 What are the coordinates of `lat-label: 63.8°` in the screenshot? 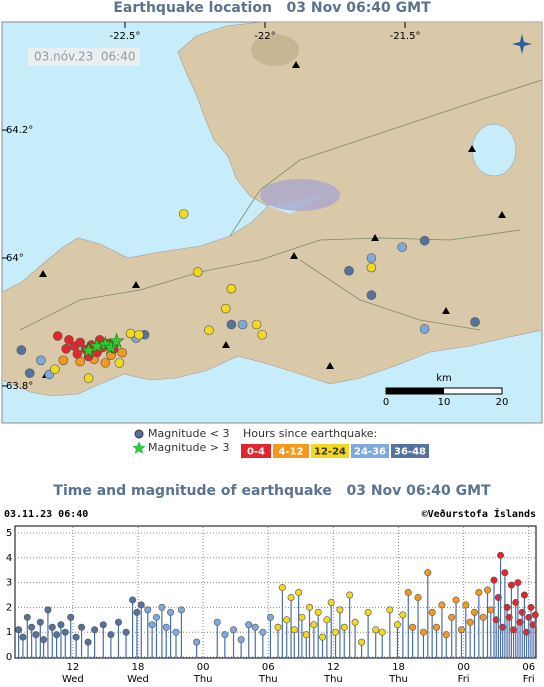 It's located at (19, 386).